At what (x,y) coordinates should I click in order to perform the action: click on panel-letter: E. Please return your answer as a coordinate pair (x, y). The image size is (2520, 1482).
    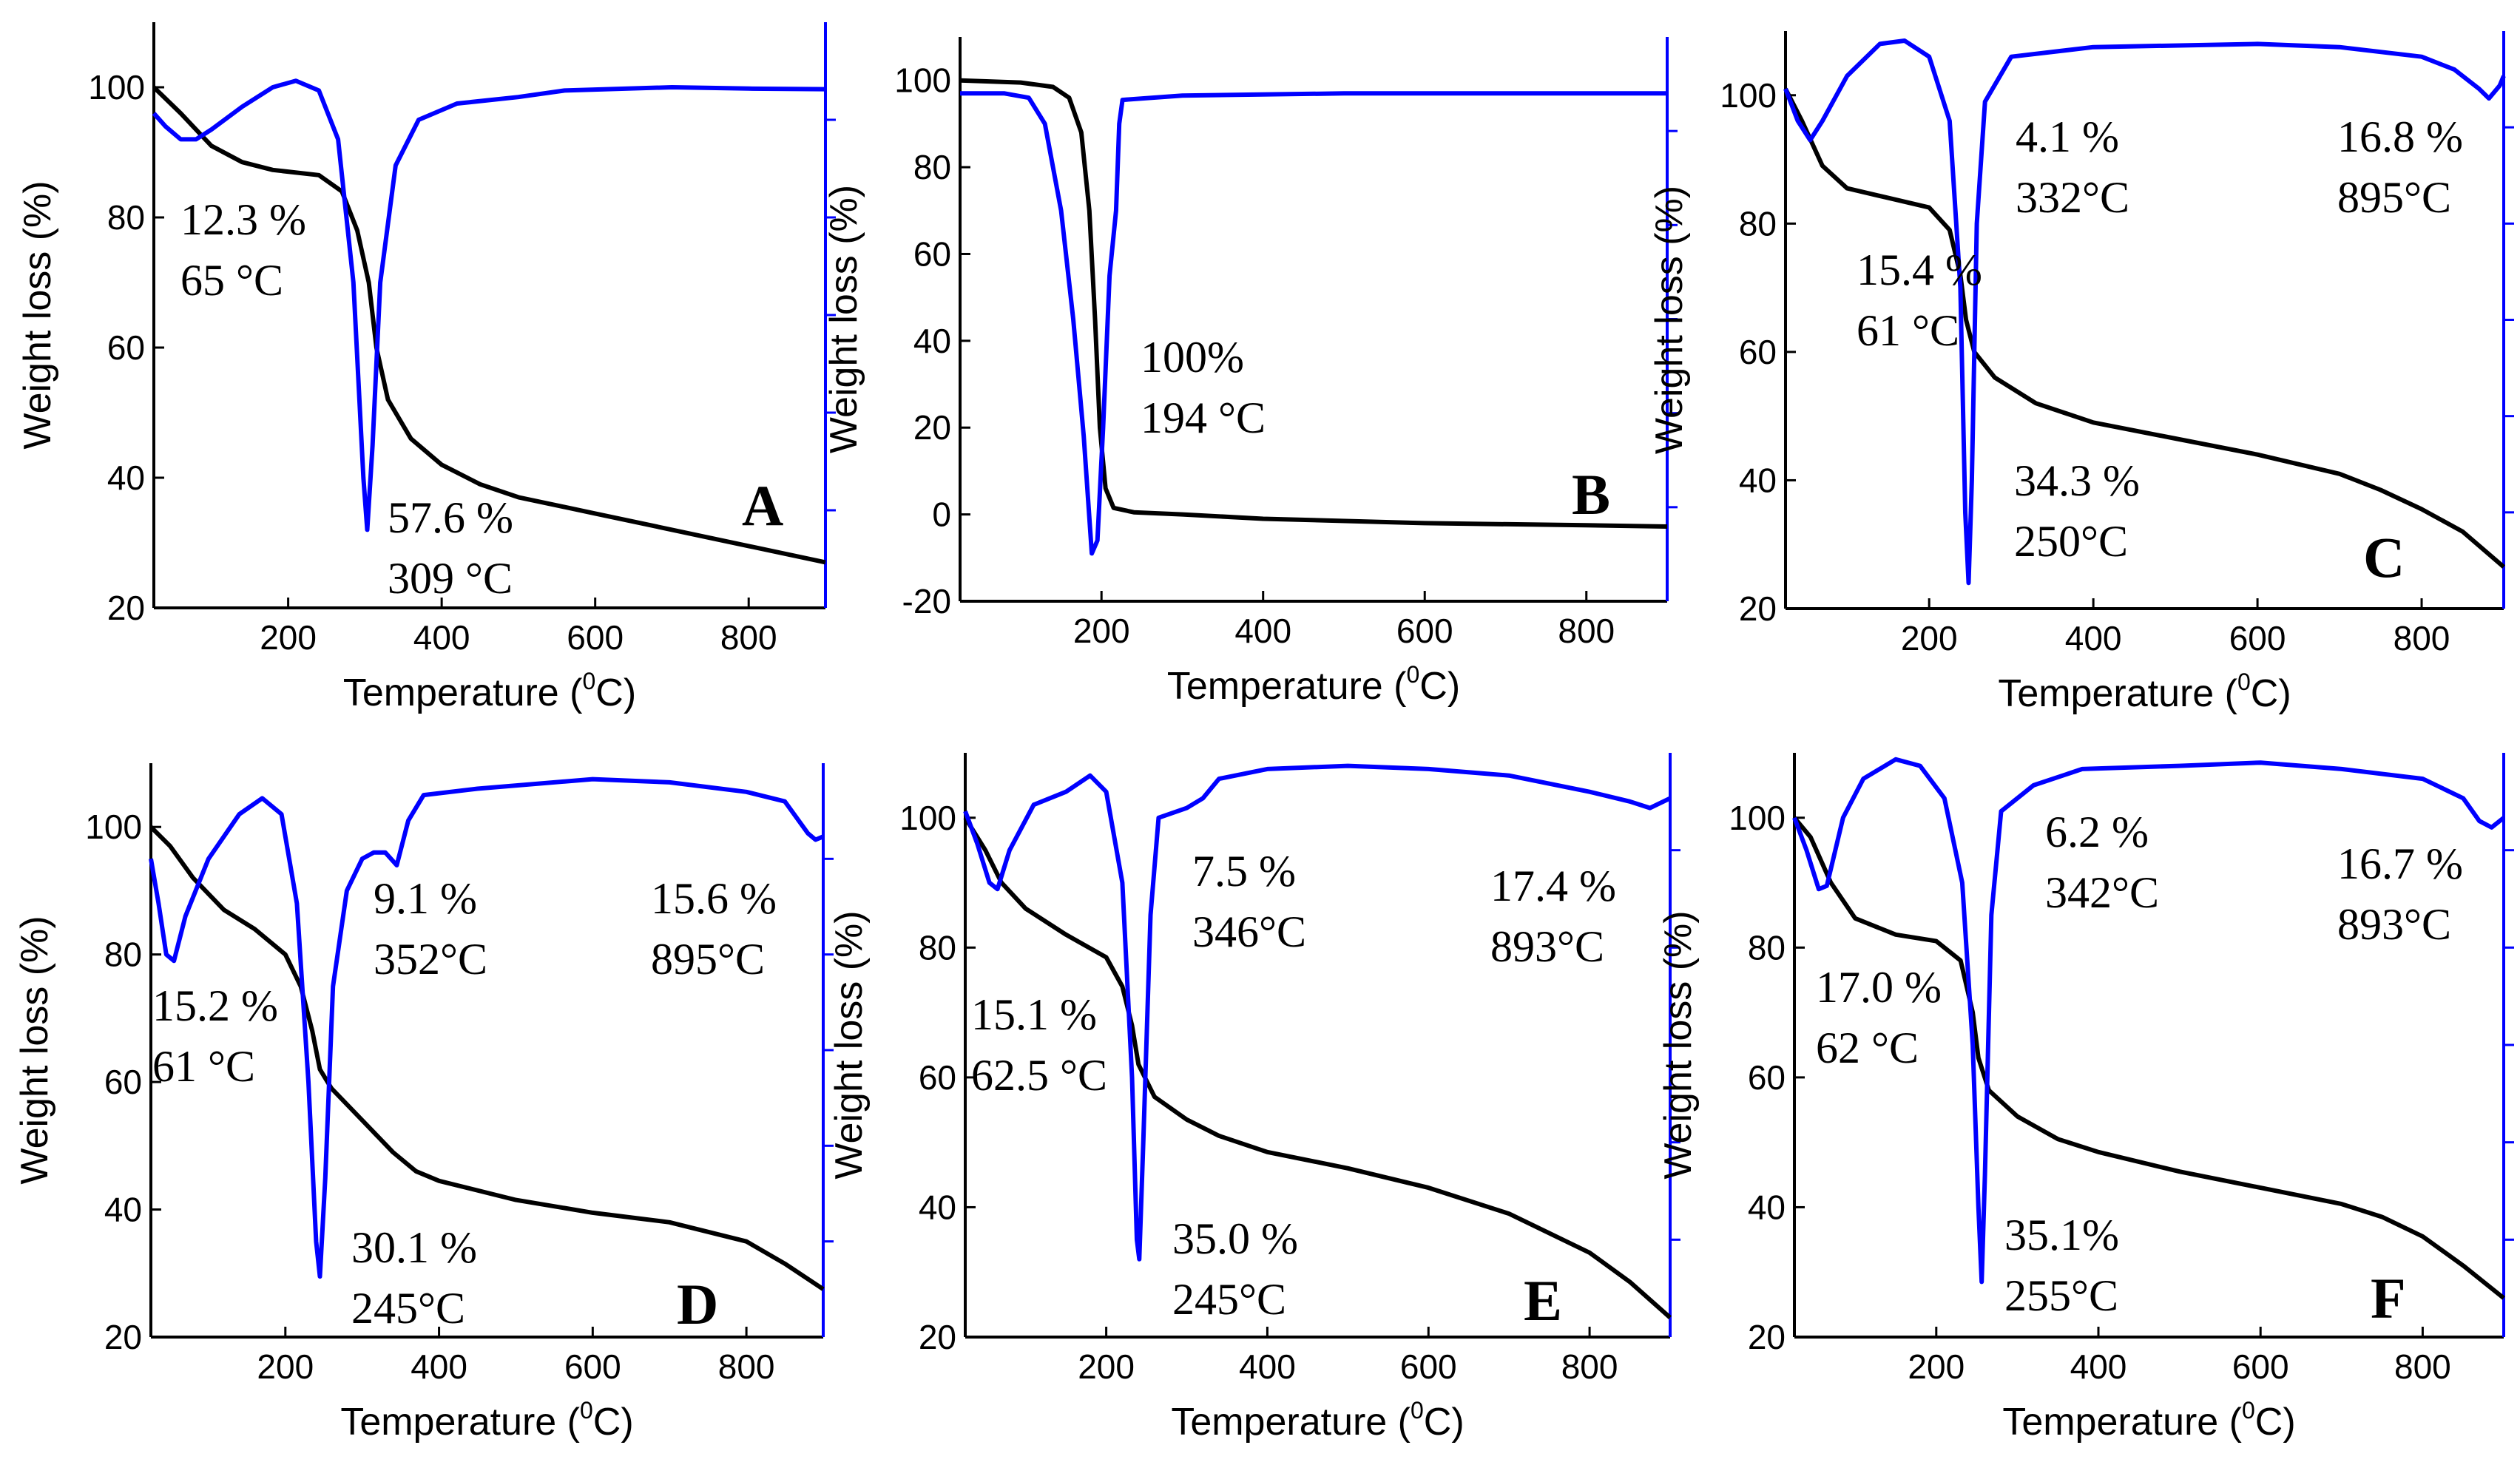
    Looking at the image, I should click on (1543, 1300).